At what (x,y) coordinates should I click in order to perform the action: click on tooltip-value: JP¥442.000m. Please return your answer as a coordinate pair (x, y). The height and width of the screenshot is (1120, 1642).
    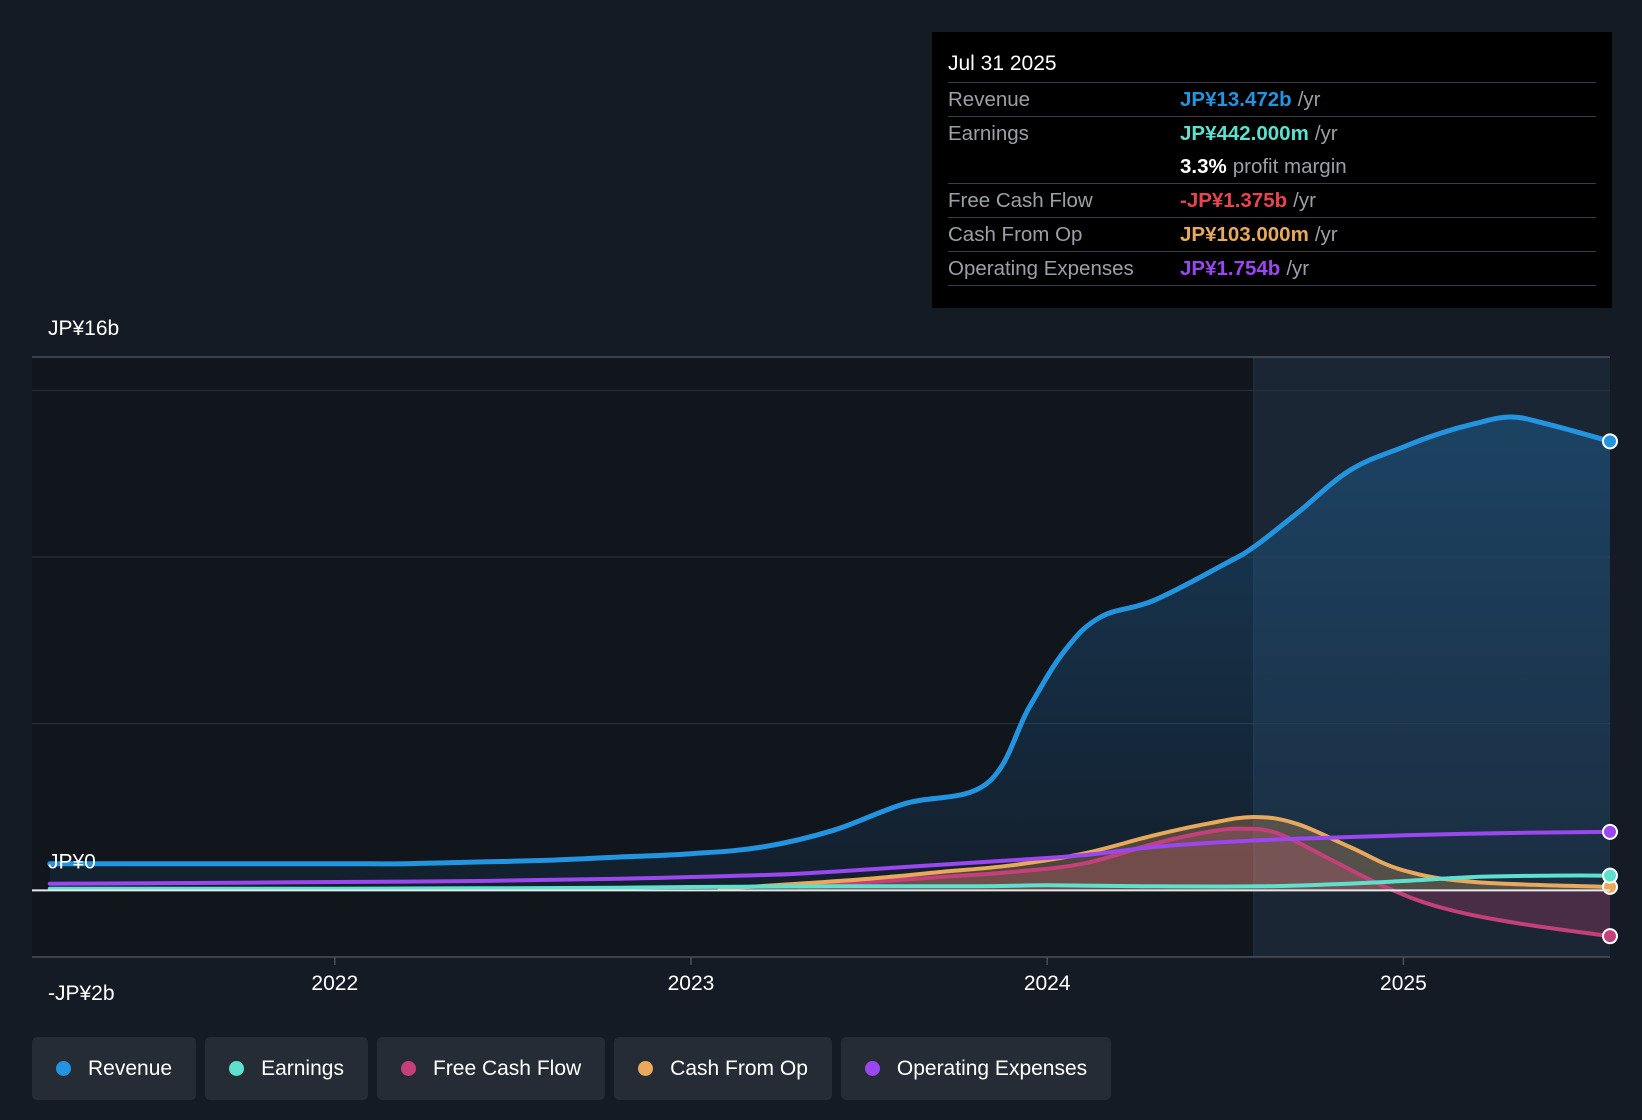
    Looking at the image, I should click on (1244, 133).